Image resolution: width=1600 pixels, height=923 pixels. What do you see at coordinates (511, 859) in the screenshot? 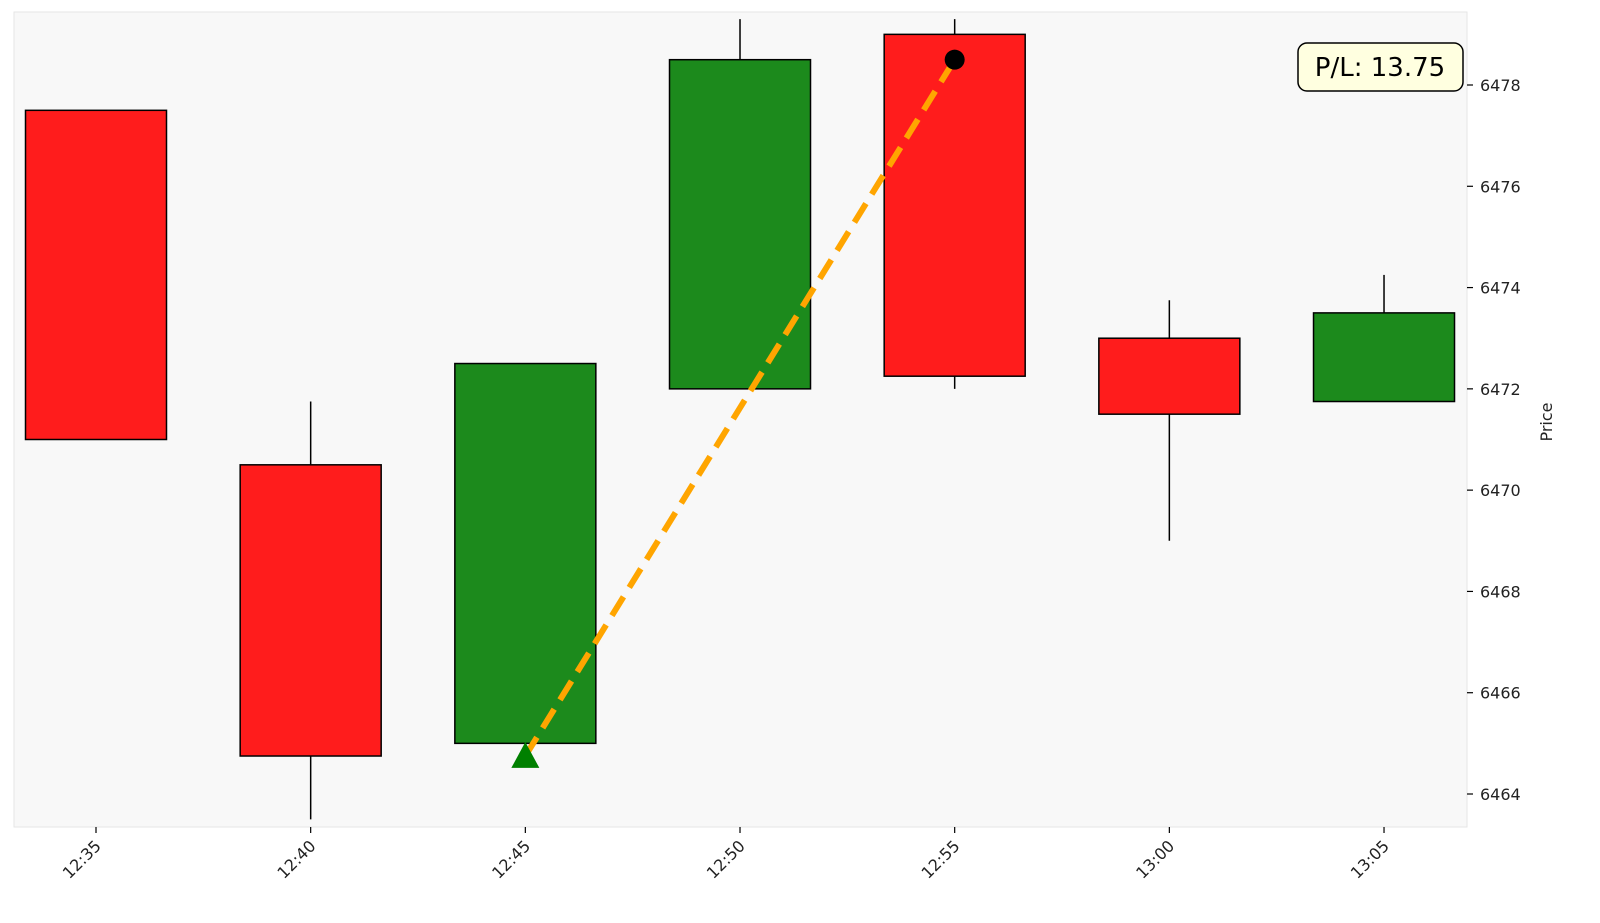
I see `x-tick-label: 12:45` at bounding box center [511, 859].